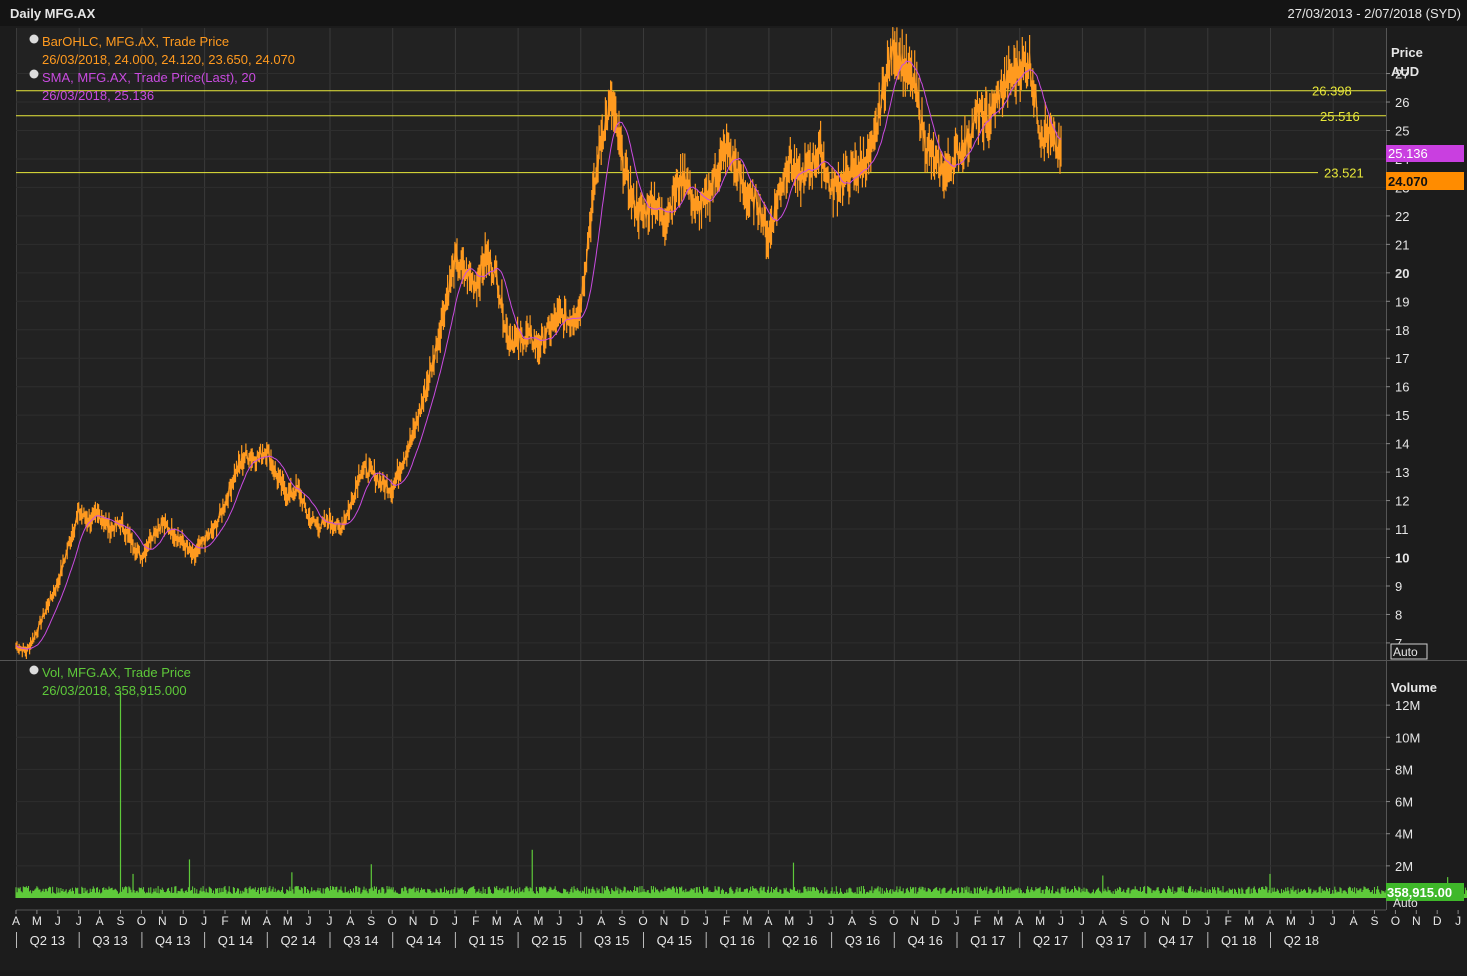 This screenshot has width=1467, height=976. I want to click on quarter-label: Q4 14, so click(423, 940).